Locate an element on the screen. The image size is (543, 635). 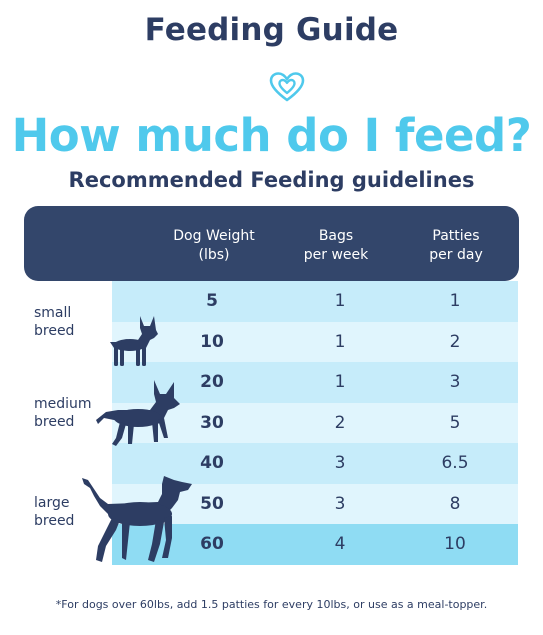
patties-cell: 1 is located at coordinates (455, 301).